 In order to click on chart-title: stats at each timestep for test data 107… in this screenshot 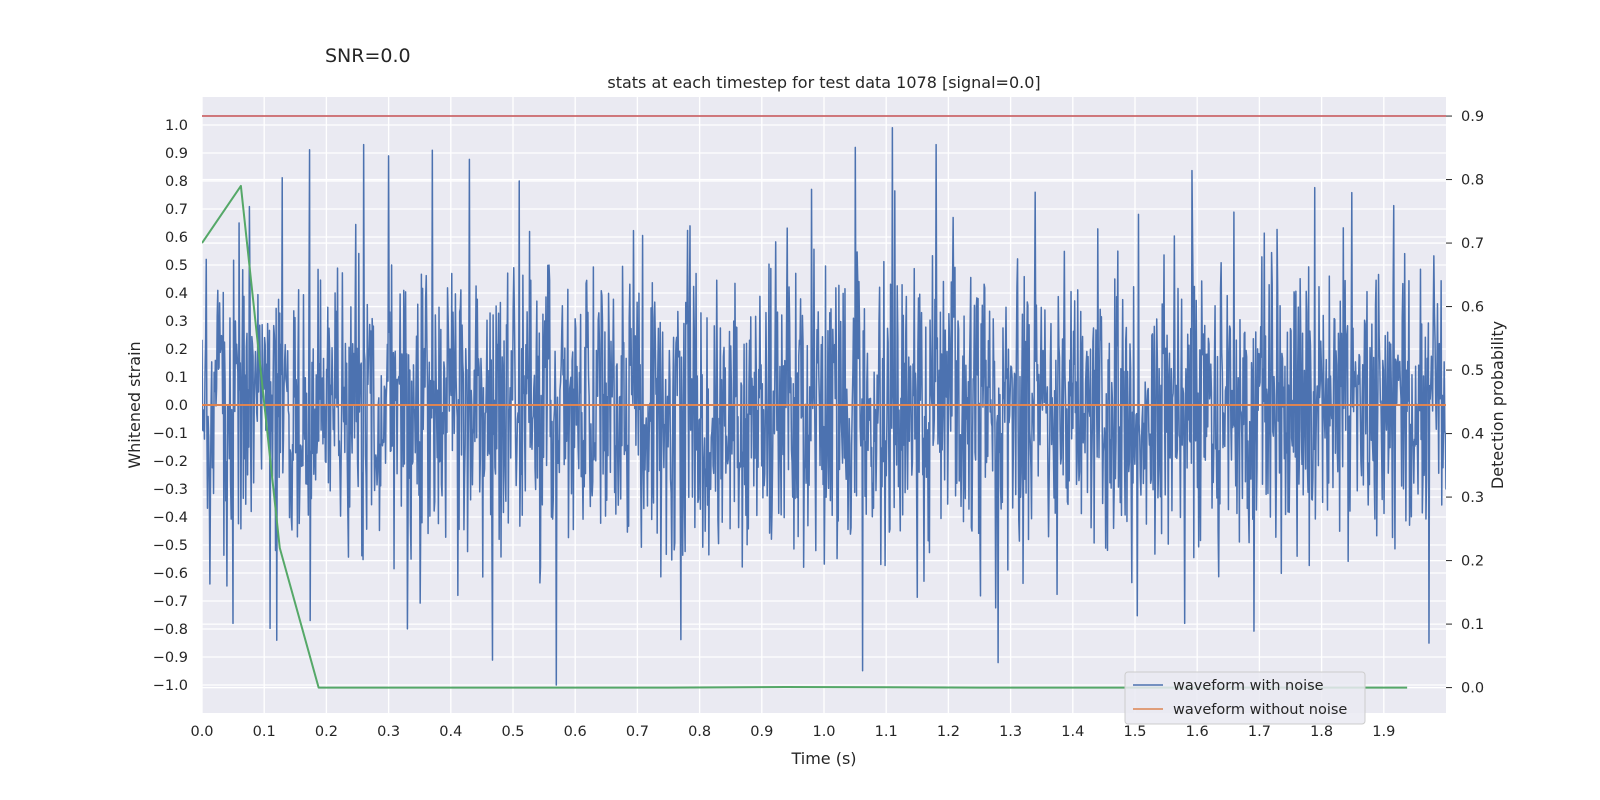, I will do `click(823, 82)`.